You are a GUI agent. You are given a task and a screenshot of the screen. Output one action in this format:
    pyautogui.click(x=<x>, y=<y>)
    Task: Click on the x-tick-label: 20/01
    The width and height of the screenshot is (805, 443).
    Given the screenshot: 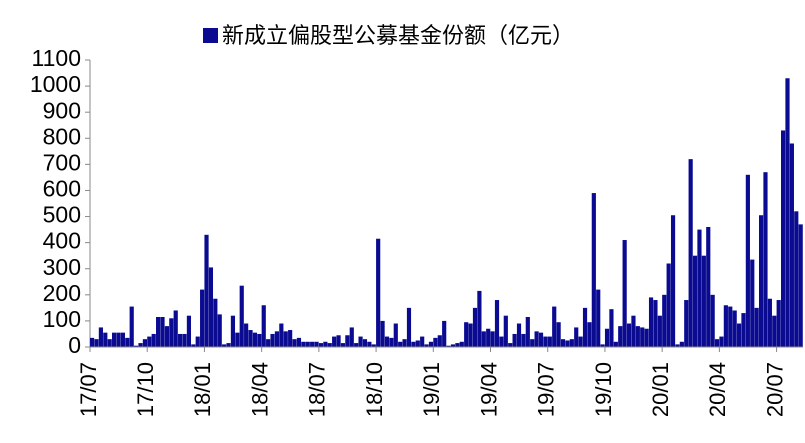 What is the action you would take?
    pyautogui.click(x=660, y=389)
    